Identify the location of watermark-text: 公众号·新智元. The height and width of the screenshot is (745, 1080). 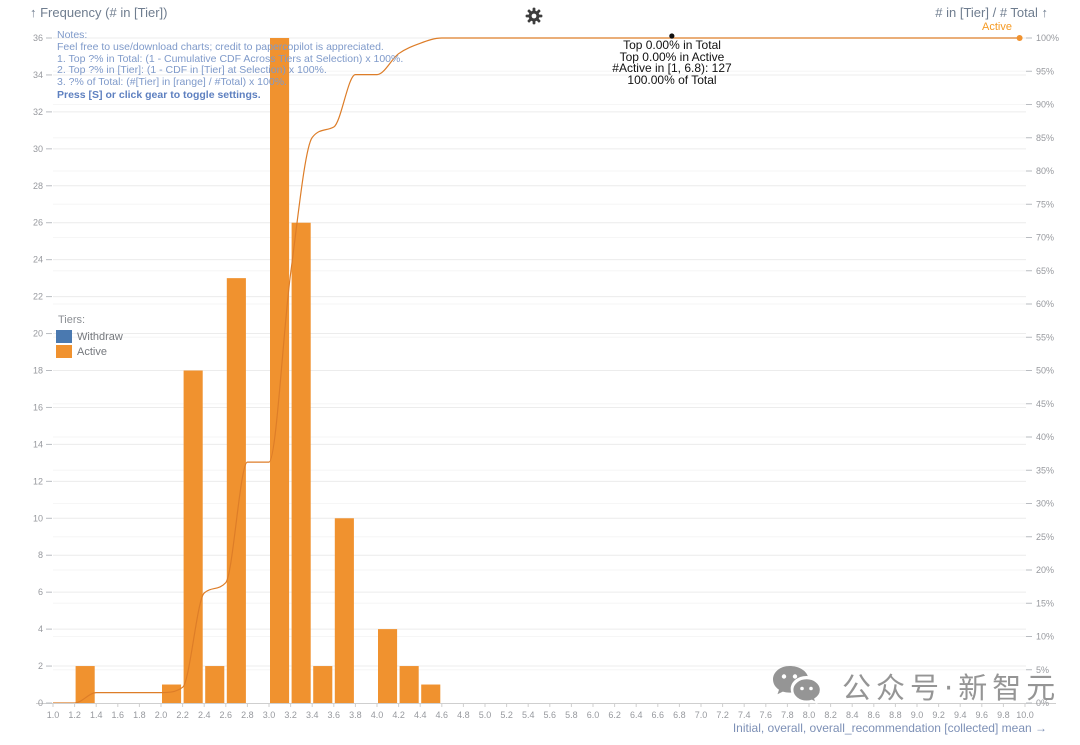
(951, 688).